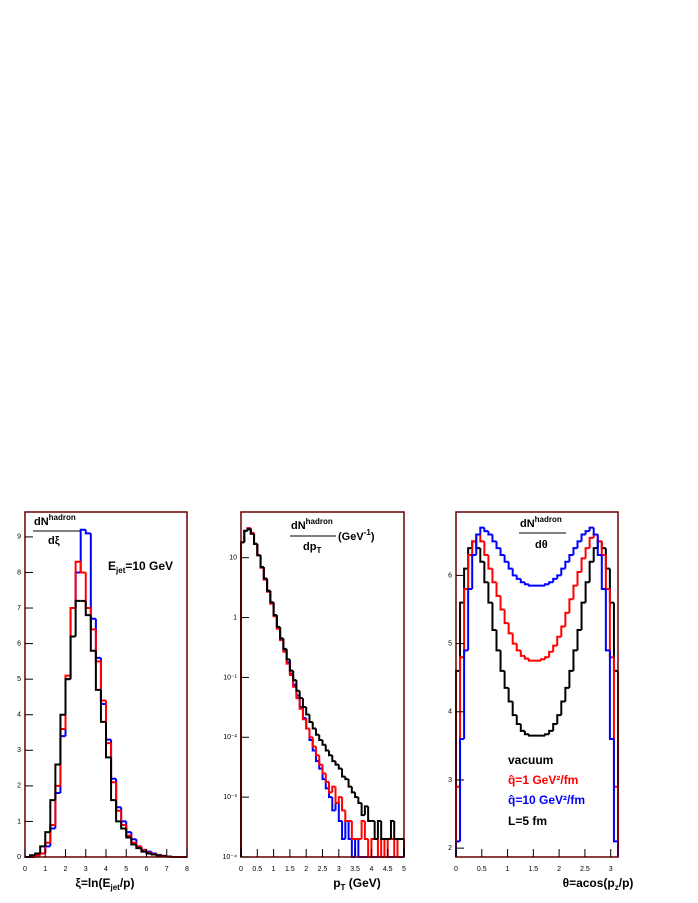  What do you see at coordinates (147, 869) in the screenshot?
I see `x-tick-label: 6` at bounding box center [147, 869].